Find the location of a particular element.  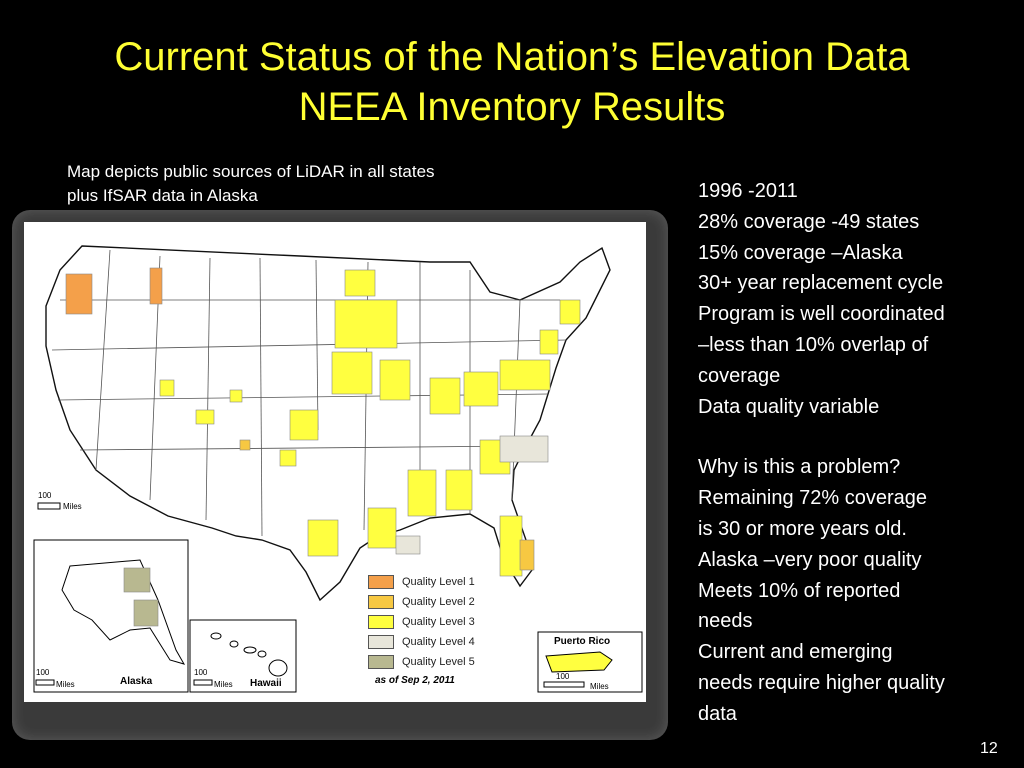

legend-item: Quality Level 4 is located at coordinates (433, 642).